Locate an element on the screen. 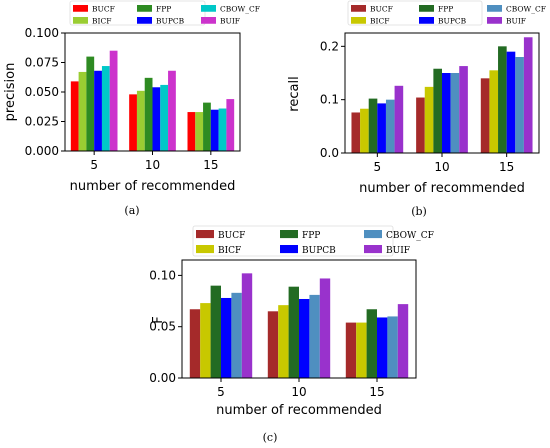 This screenshot has height=448, width=550. y-axis-label: recall is located at coordinates (294, 93).